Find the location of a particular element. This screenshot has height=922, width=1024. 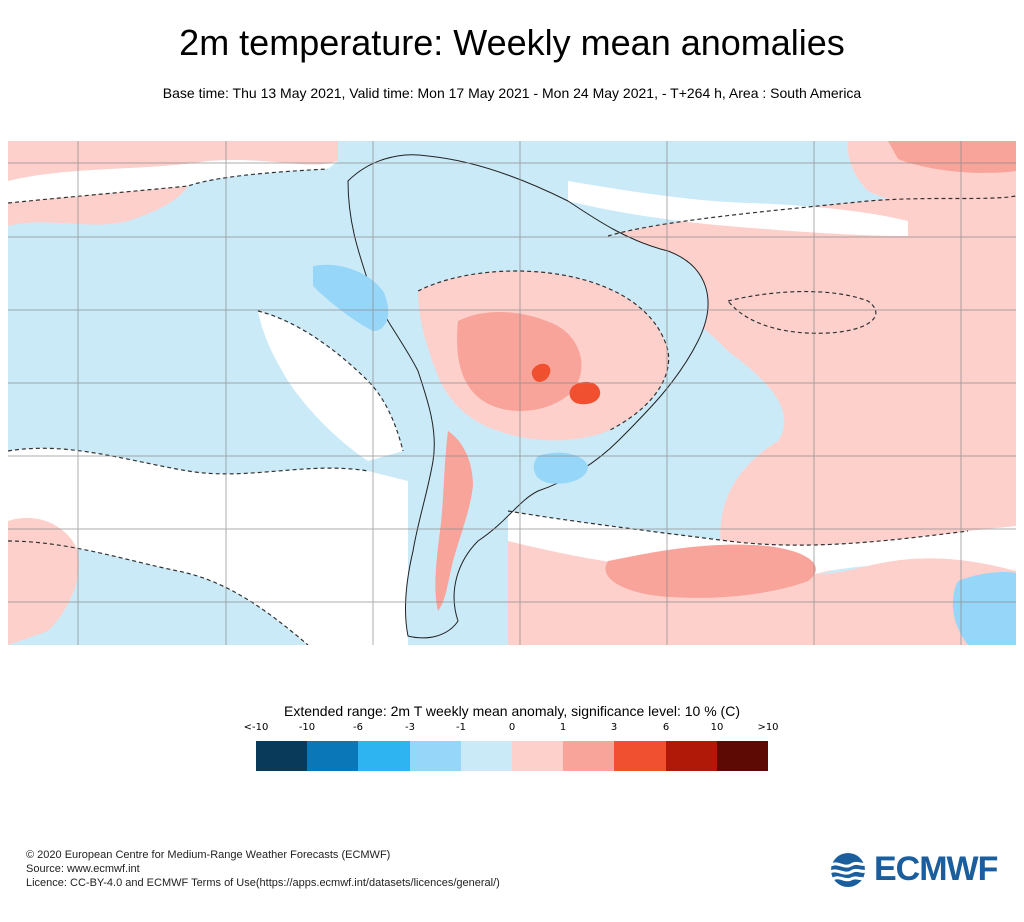

color-legend: <-10 -10 -6 -3 -1 0 1 3 6 10 >10 is located at coordinates (512, 748).